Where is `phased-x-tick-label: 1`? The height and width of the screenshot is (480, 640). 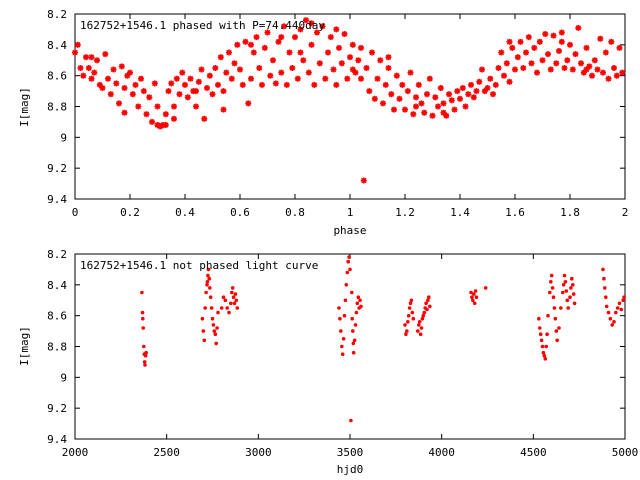 phased-x-tick-label: 1 is located at coordinates (350, 212).